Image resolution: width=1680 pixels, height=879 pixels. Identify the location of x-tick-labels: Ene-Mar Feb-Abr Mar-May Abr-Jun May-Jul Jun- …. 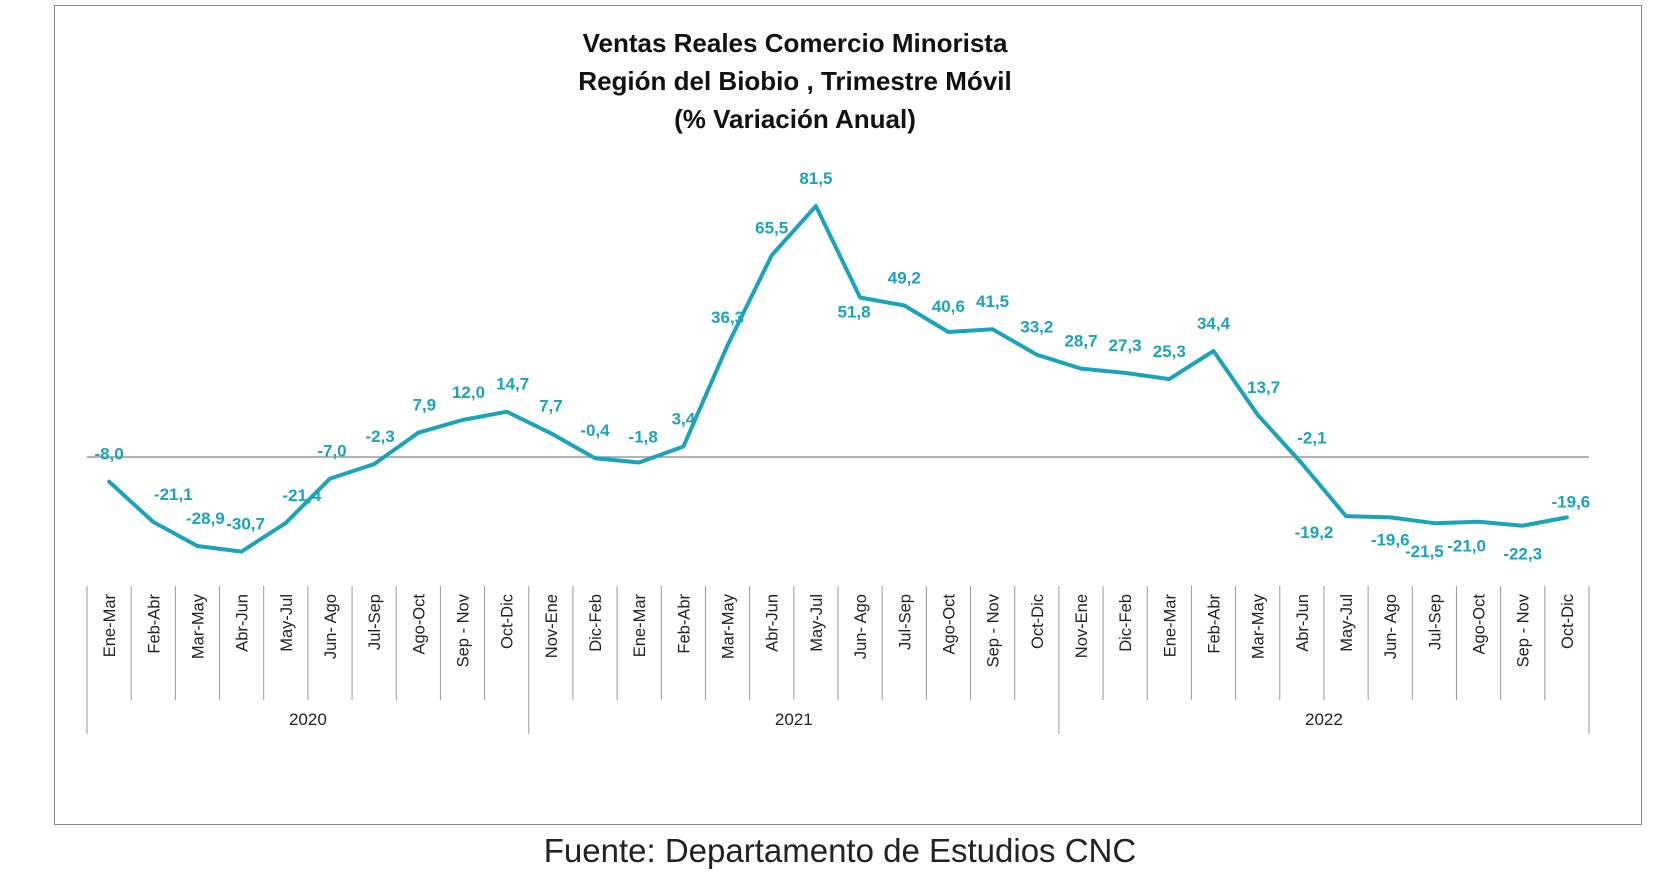
(839, 630).